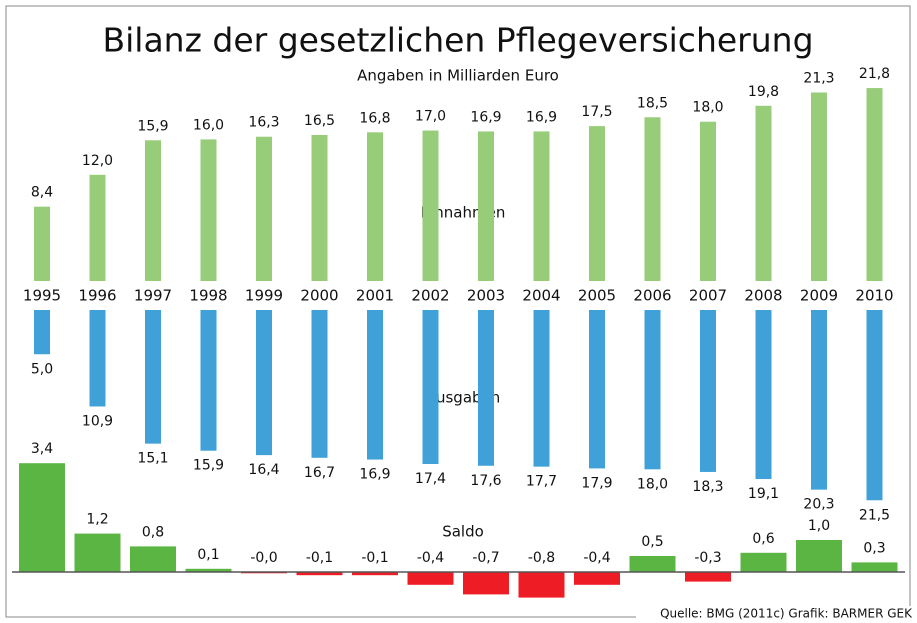 The height and width of the screenshot is (623, 917). I want to click on data-label: 0,6, so click(763, 539).